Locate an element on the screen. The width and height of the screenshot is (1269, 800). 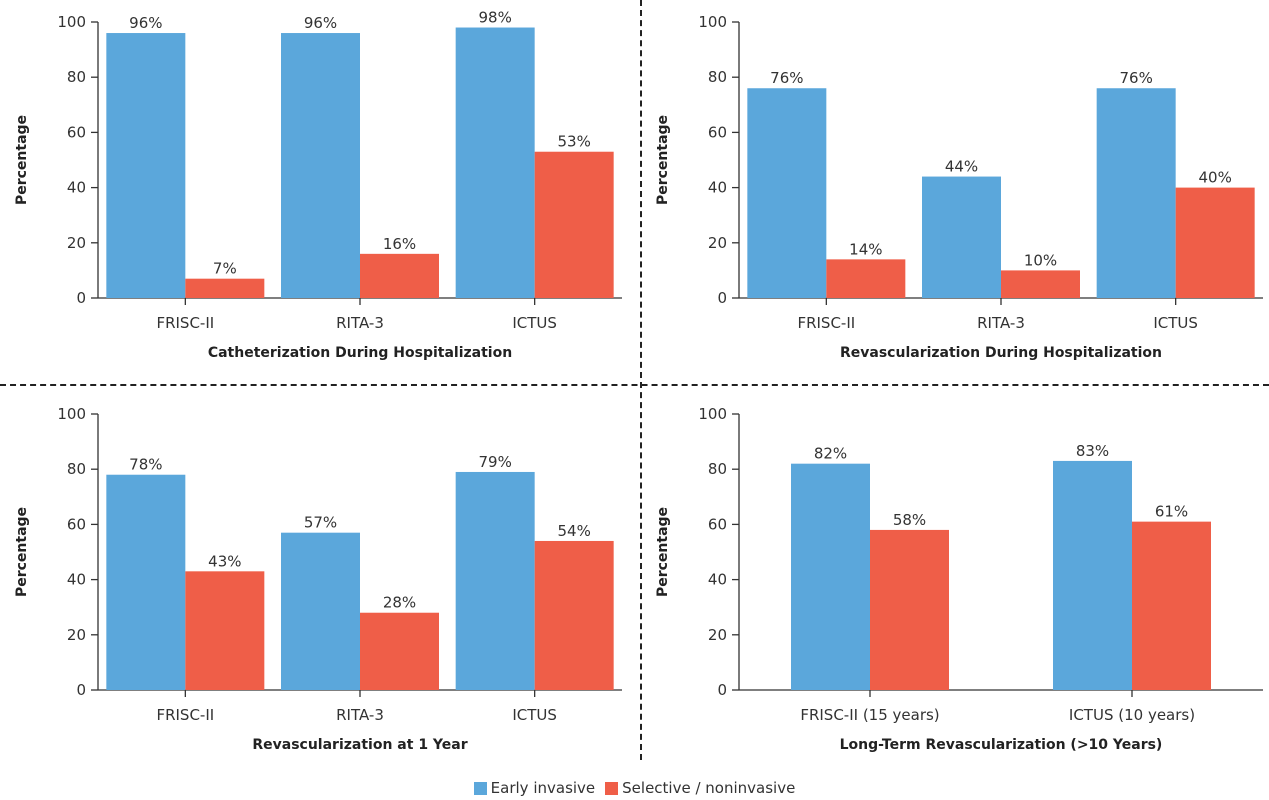
legend-swatch-selective is located at coordinates (612, 788).